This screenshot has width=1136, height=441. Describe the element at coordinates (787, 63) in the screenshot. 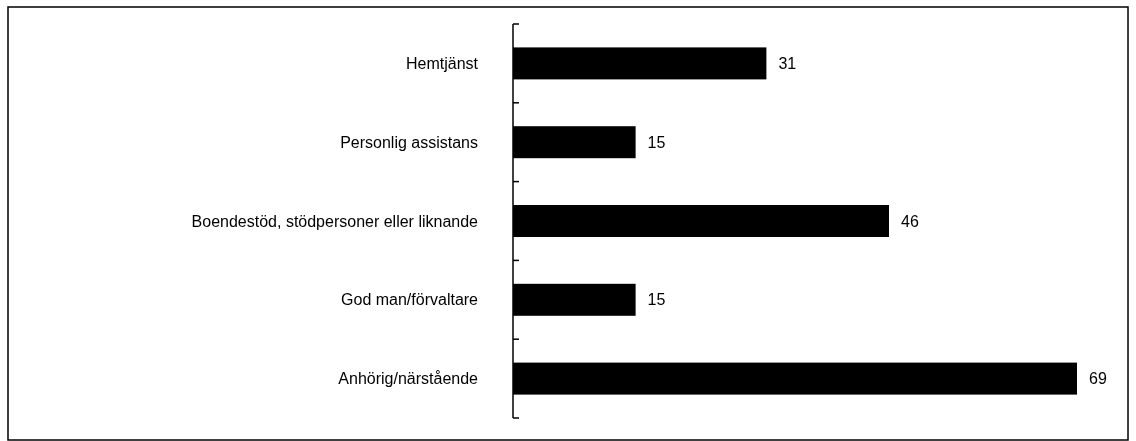

I see `data-label: 31` at that location.